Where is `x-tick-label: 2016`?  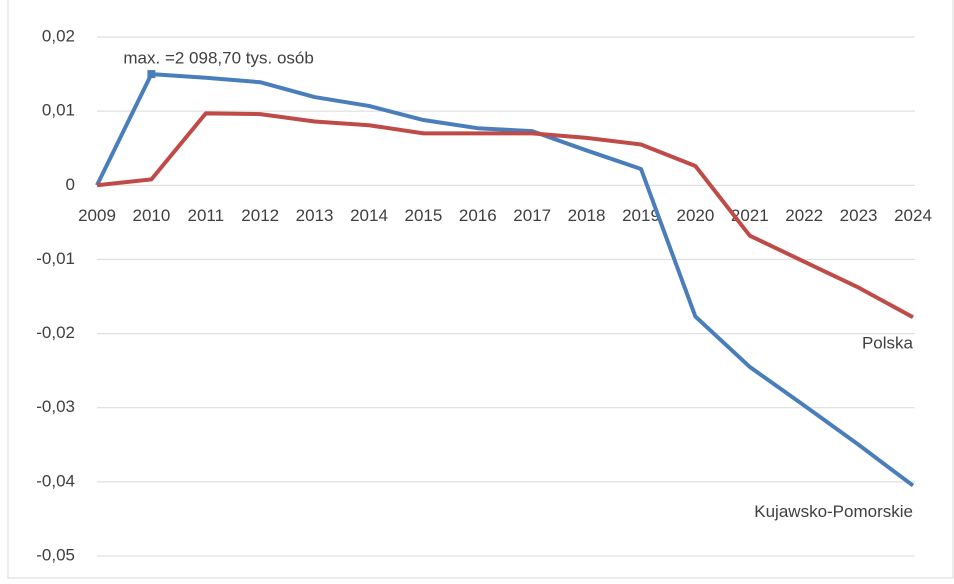 x-tick-label: 2016 is located at coordinates (478, 215).